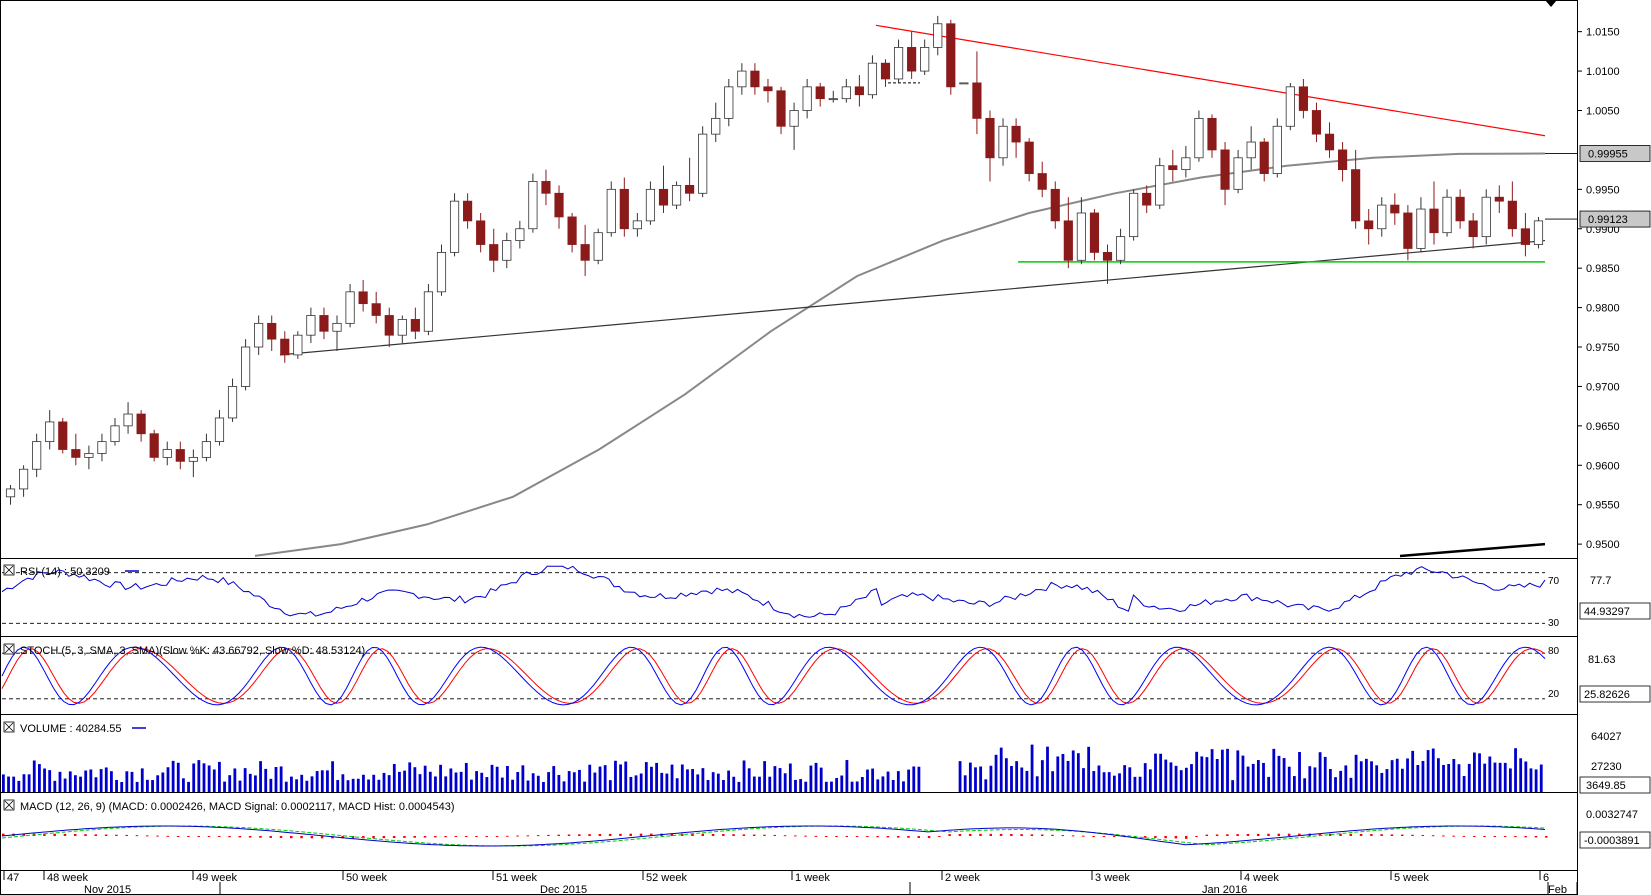 Image resolution: width=1651 pixels, height=895 pixels. Describe the element at coordinates (563, 889) in the screenshot. I see `month-label: Dec 2015` at that location.